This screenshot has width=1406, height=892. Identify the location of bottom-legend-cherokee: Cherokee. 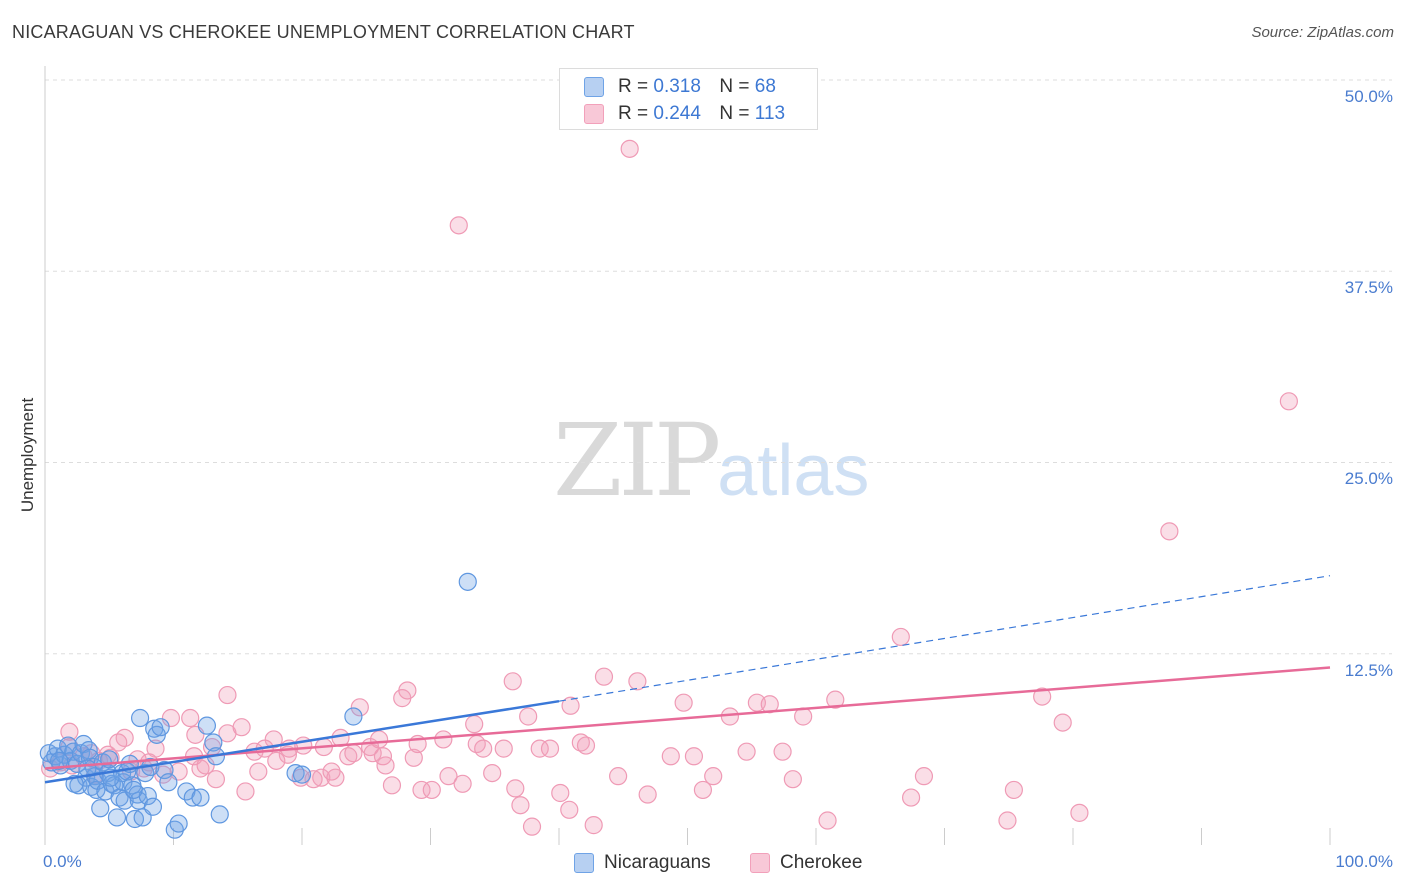
(806, 863).